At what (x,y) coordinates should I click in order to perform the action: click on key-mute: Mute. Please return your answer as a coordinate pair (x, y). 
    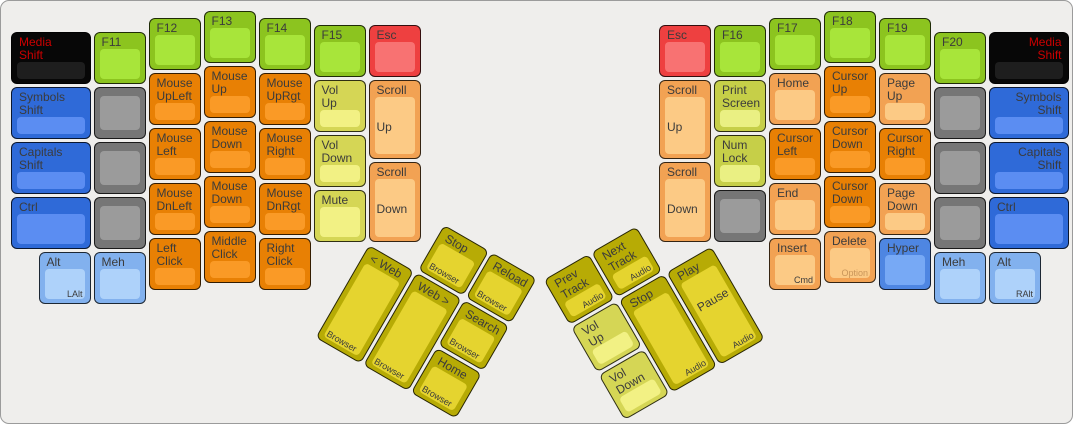
    Looking at the image, I should click on (339, 215).